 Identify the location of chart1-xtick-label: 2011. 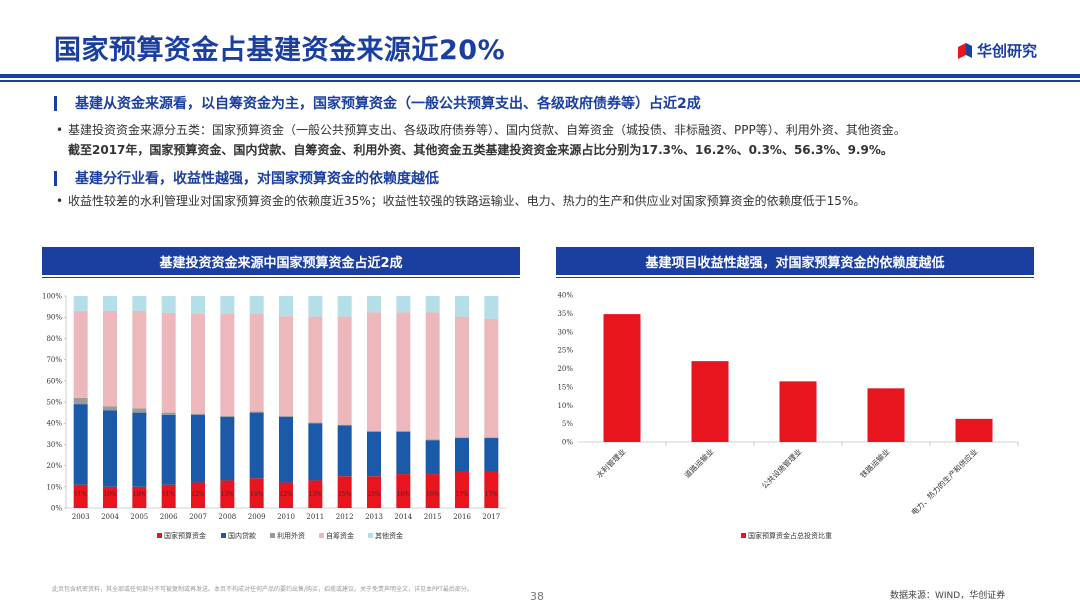
(315, 517).